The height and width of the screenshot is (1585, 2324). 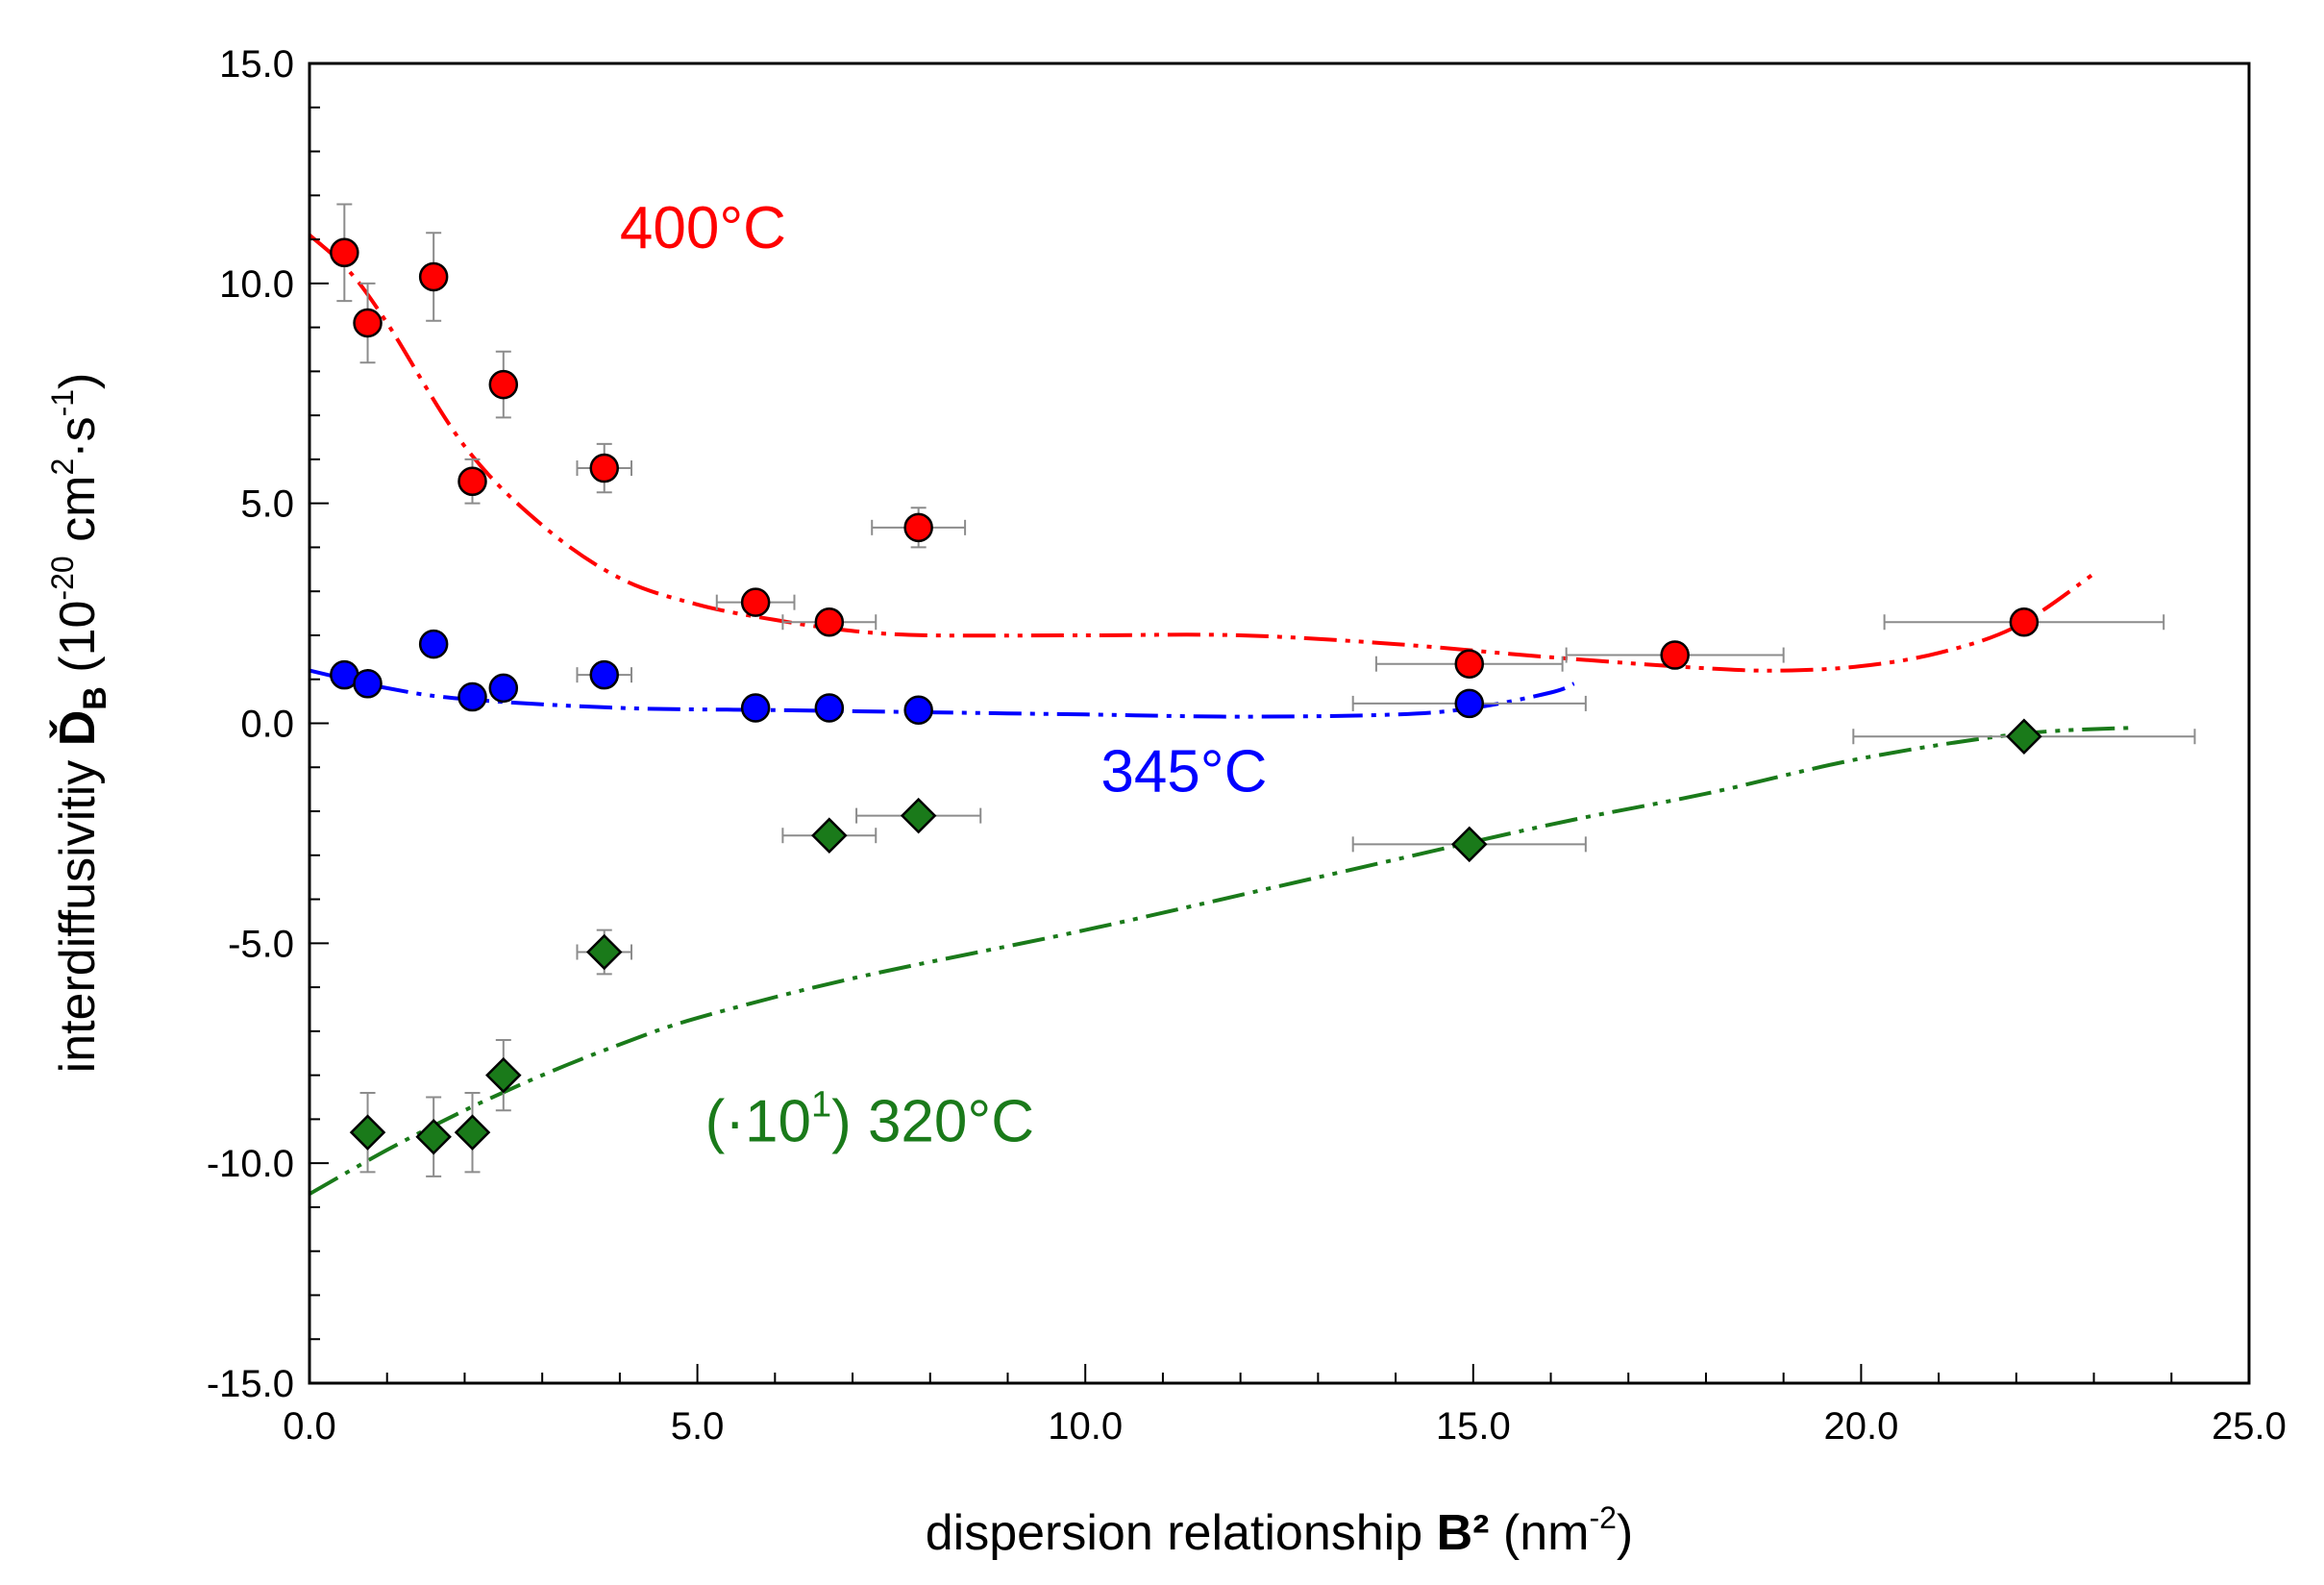 I want to click on y-axis-title-sup2: 2, so click(x=62, y=467).